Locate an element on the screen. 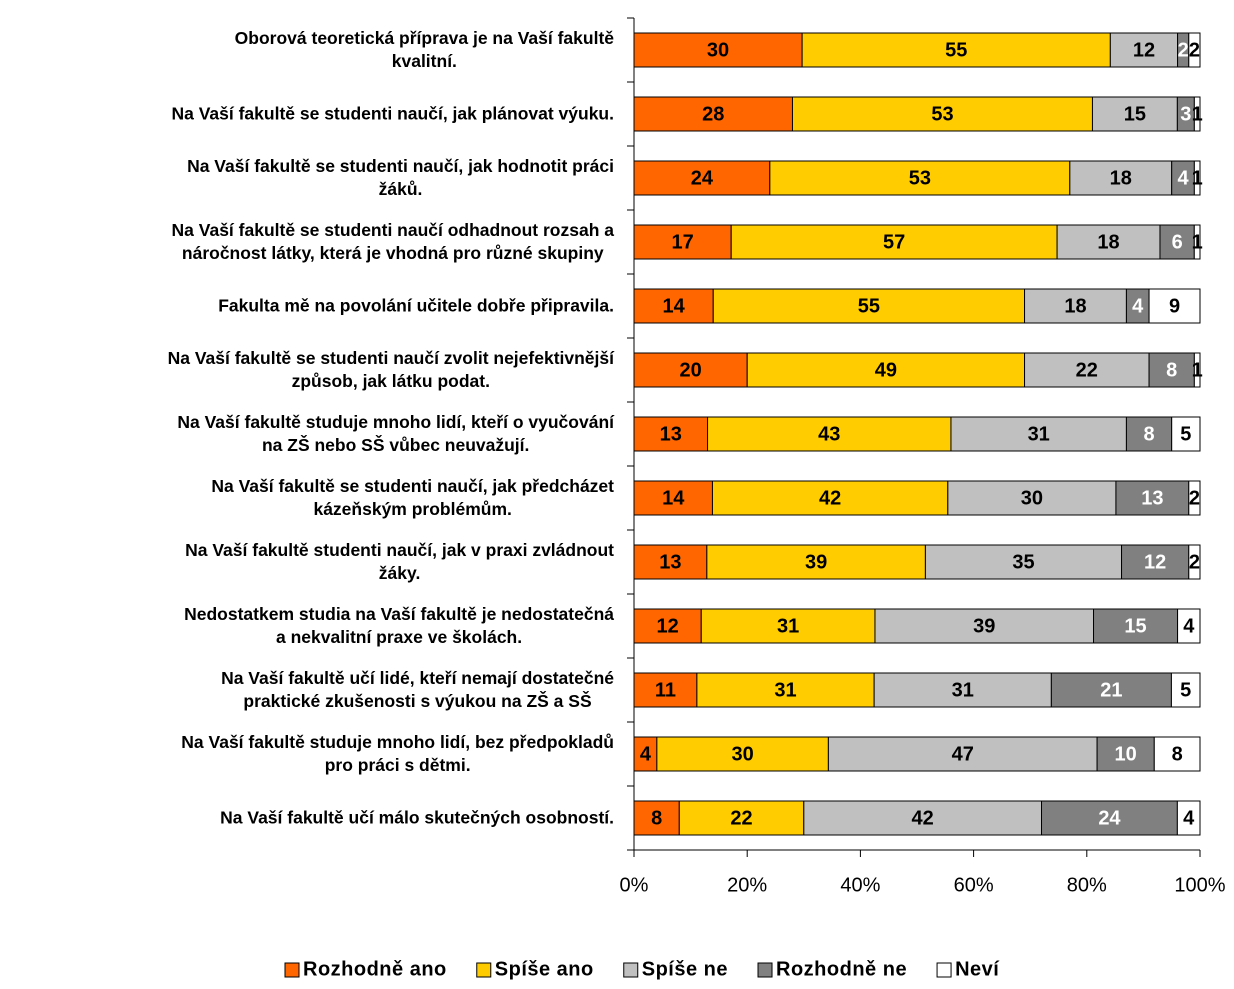  value-label: 22 is located at coordinates (1087, 370).